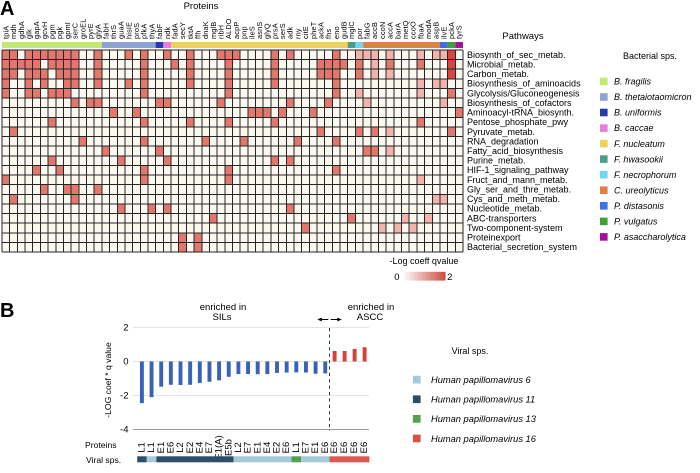 The width and height of the screenshot is (700, 473). I want to click on svg-text: acpP, so click(236, 30).